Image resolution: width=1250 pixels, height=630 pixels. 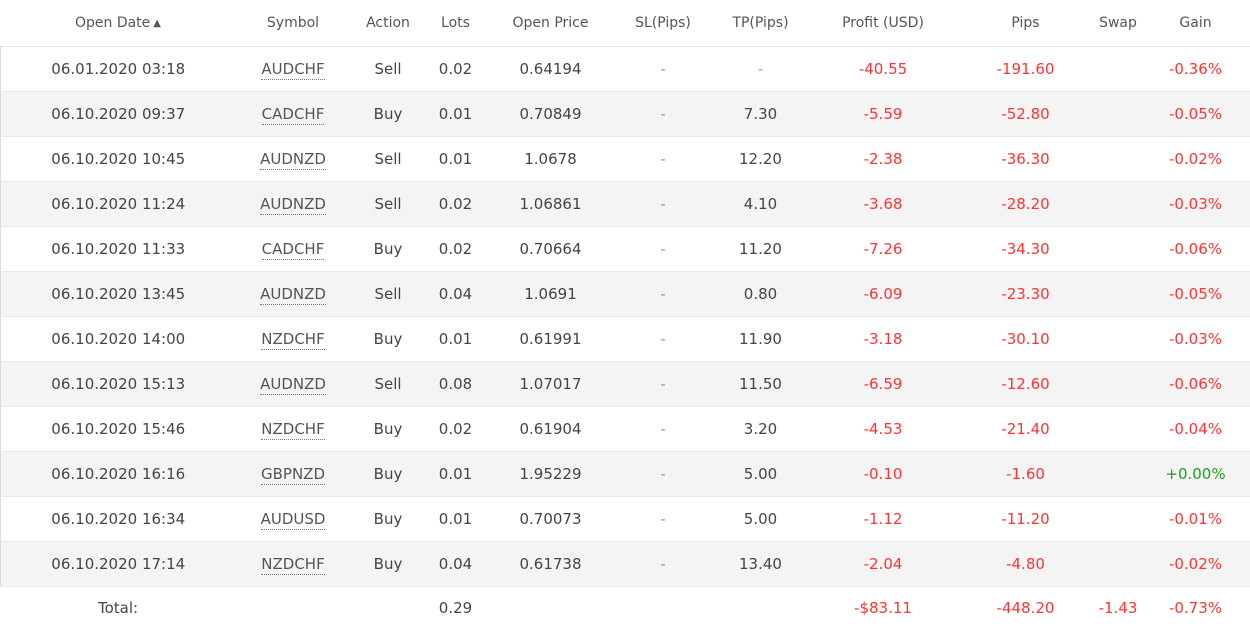 I want to click on symbol-link: AUDUSD, so click(x=293, y=520).